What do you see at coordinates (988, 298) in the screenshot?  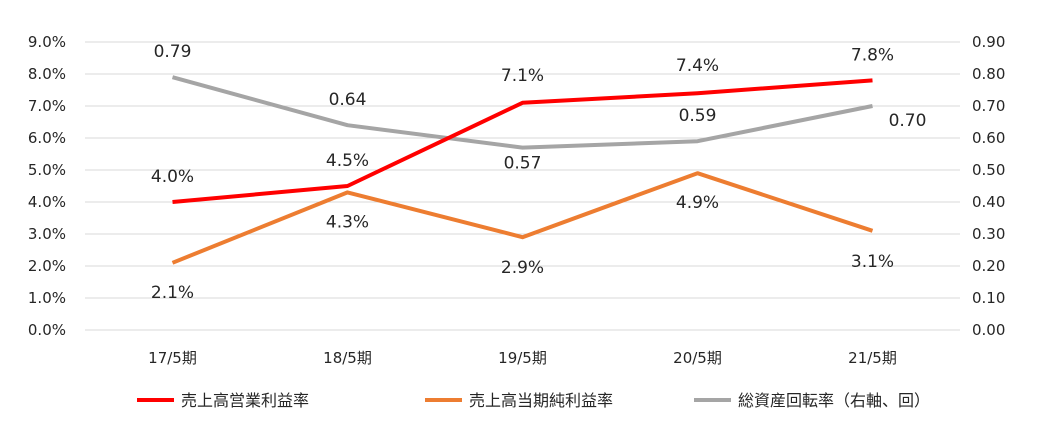 I see `right-tick-label: 0.10` at bounding box center [988, 298].